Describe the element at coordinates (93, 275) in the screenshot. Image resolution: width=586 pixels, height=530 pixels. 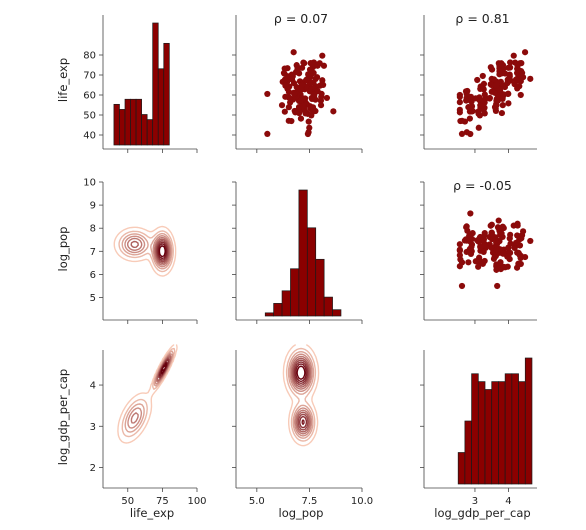
I see `y-tick-label: 6` at that location.